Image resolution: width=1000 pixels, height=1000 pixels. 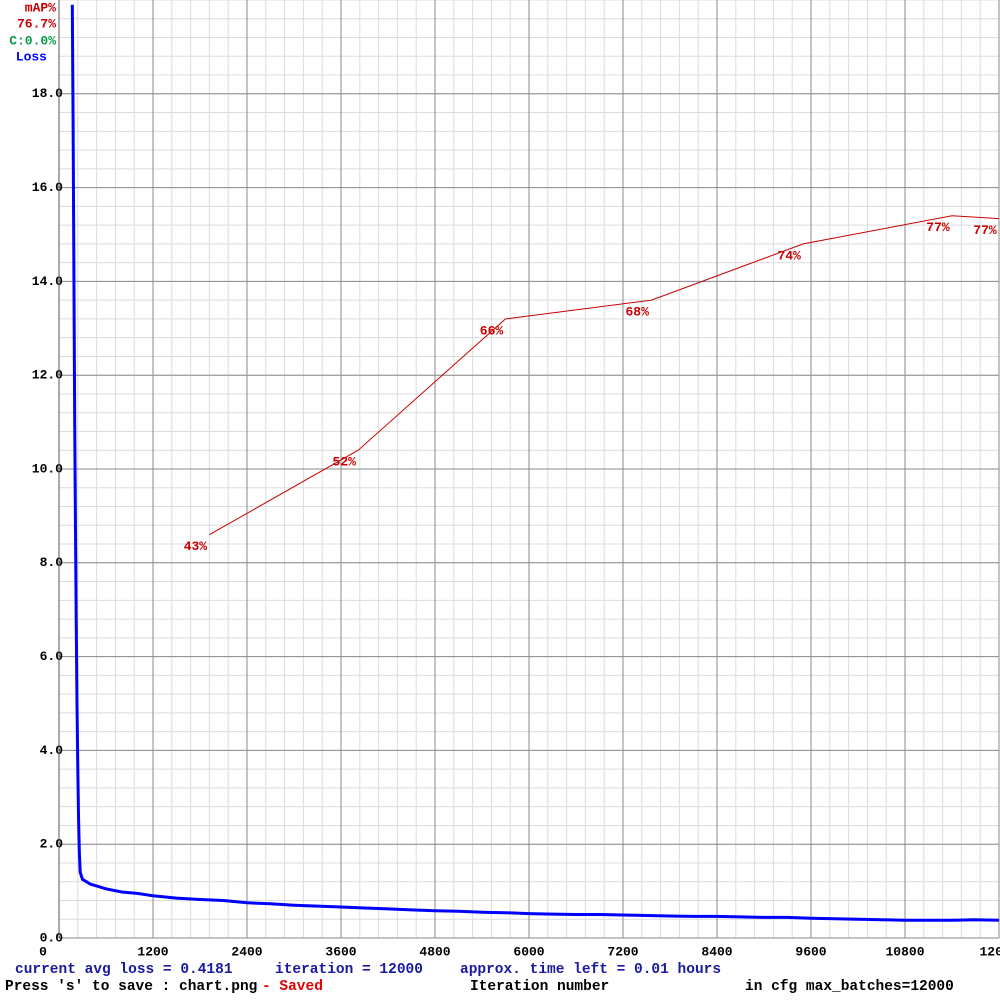 What do you see at coordinates (292, 987) in the screenshot?
I see `status-saved: - Saved` at bounding box center [292, 987].